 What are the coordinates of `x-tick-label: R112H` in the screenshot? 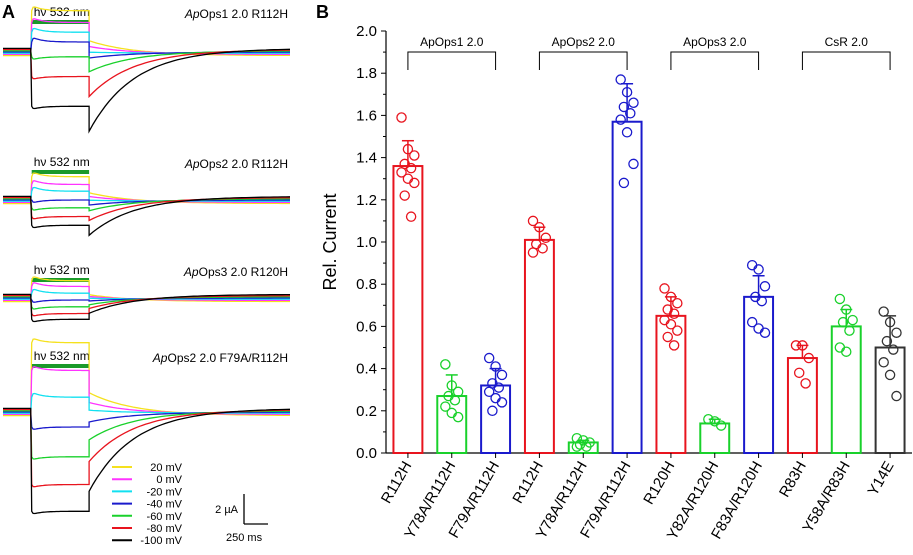 It's located at (528, 483).